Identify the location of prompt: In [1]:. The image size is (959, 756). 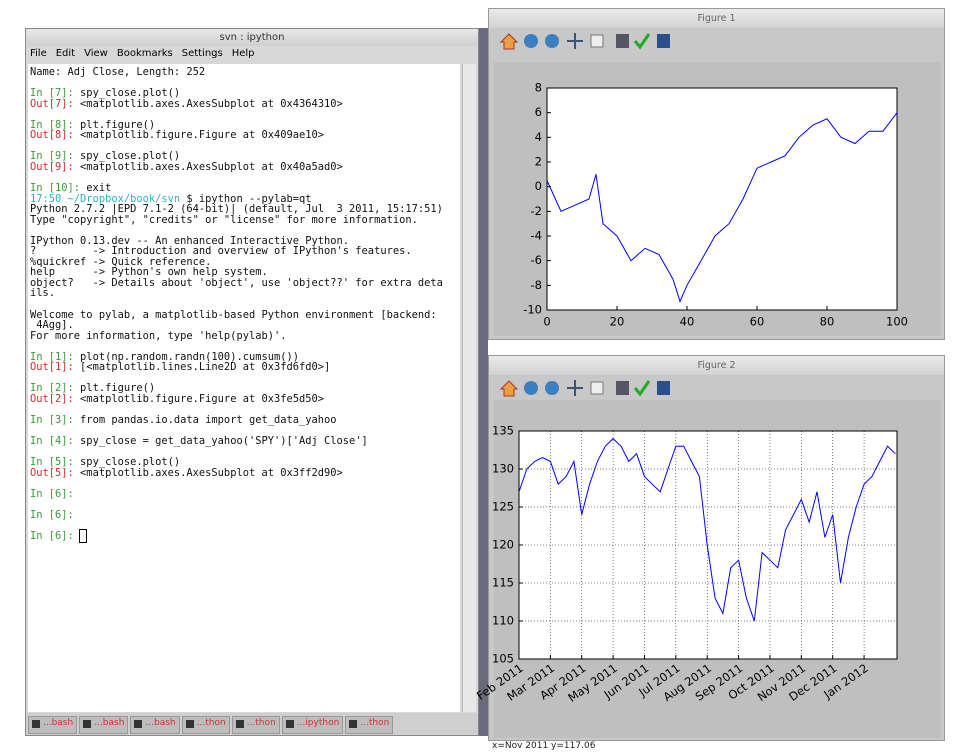
(52, 356).